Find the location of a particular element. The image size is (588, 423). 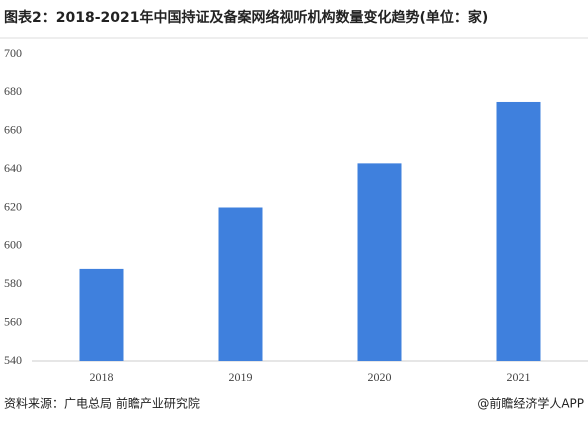

y-tick-label: 560 is located at coordinates (13, 321).